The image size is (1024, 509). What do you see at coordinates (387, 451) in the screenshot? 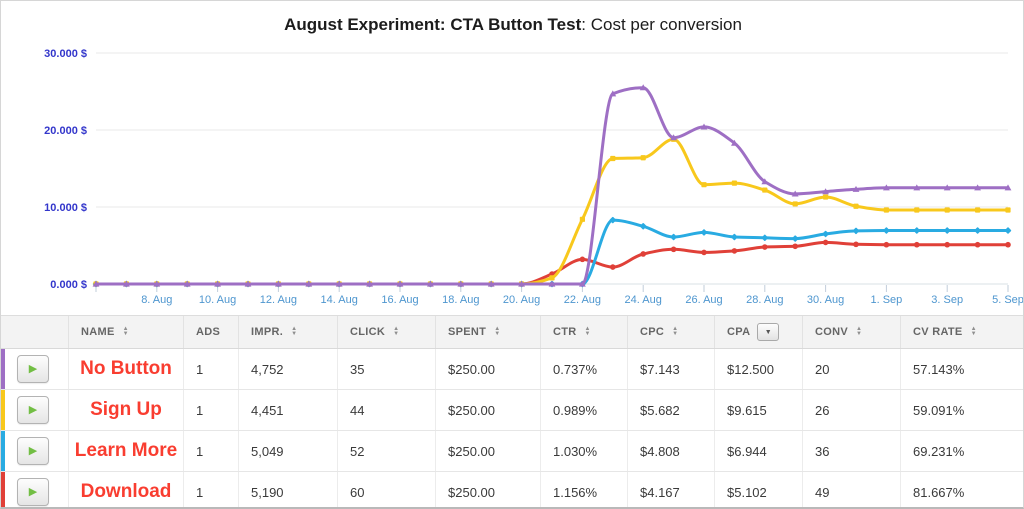
I see `cell-click: 52` at bounding box center [387, 451].